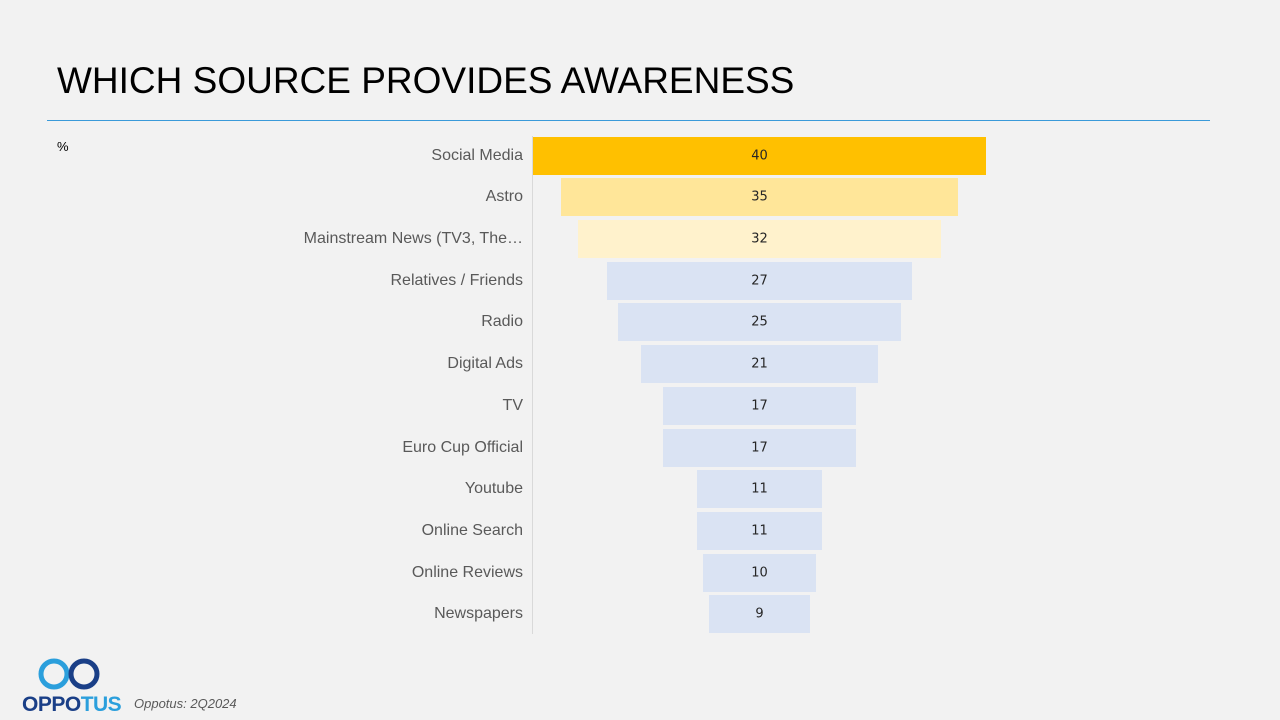 The image size is (1280, 720). Describe the element at coordinates (426, 80) in the screenshot. I see `slide-title: WHICH SOURCE PROVIDES AWARENESS` at that location.